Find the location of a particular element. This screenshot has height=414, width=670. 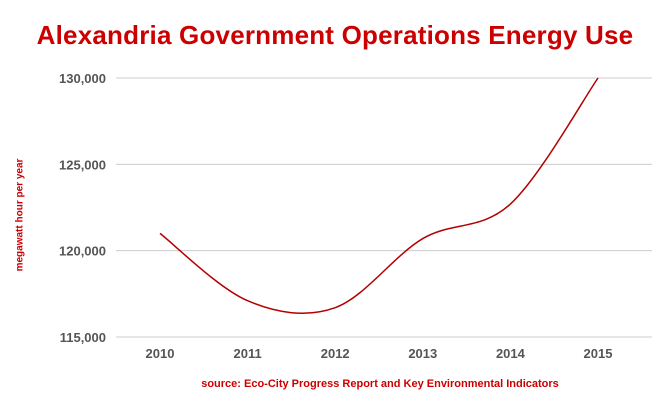

x-tick-label: 2014 is located at coordinates (511, 353).